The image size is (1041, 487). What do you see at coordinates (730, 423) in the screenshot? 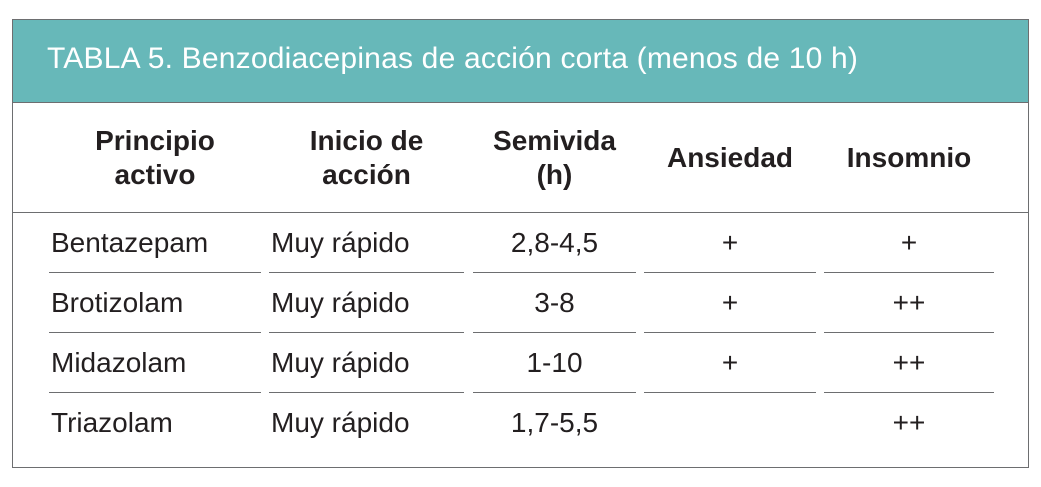
I see `cell-ansiedad` at bounding box center [730, 423].